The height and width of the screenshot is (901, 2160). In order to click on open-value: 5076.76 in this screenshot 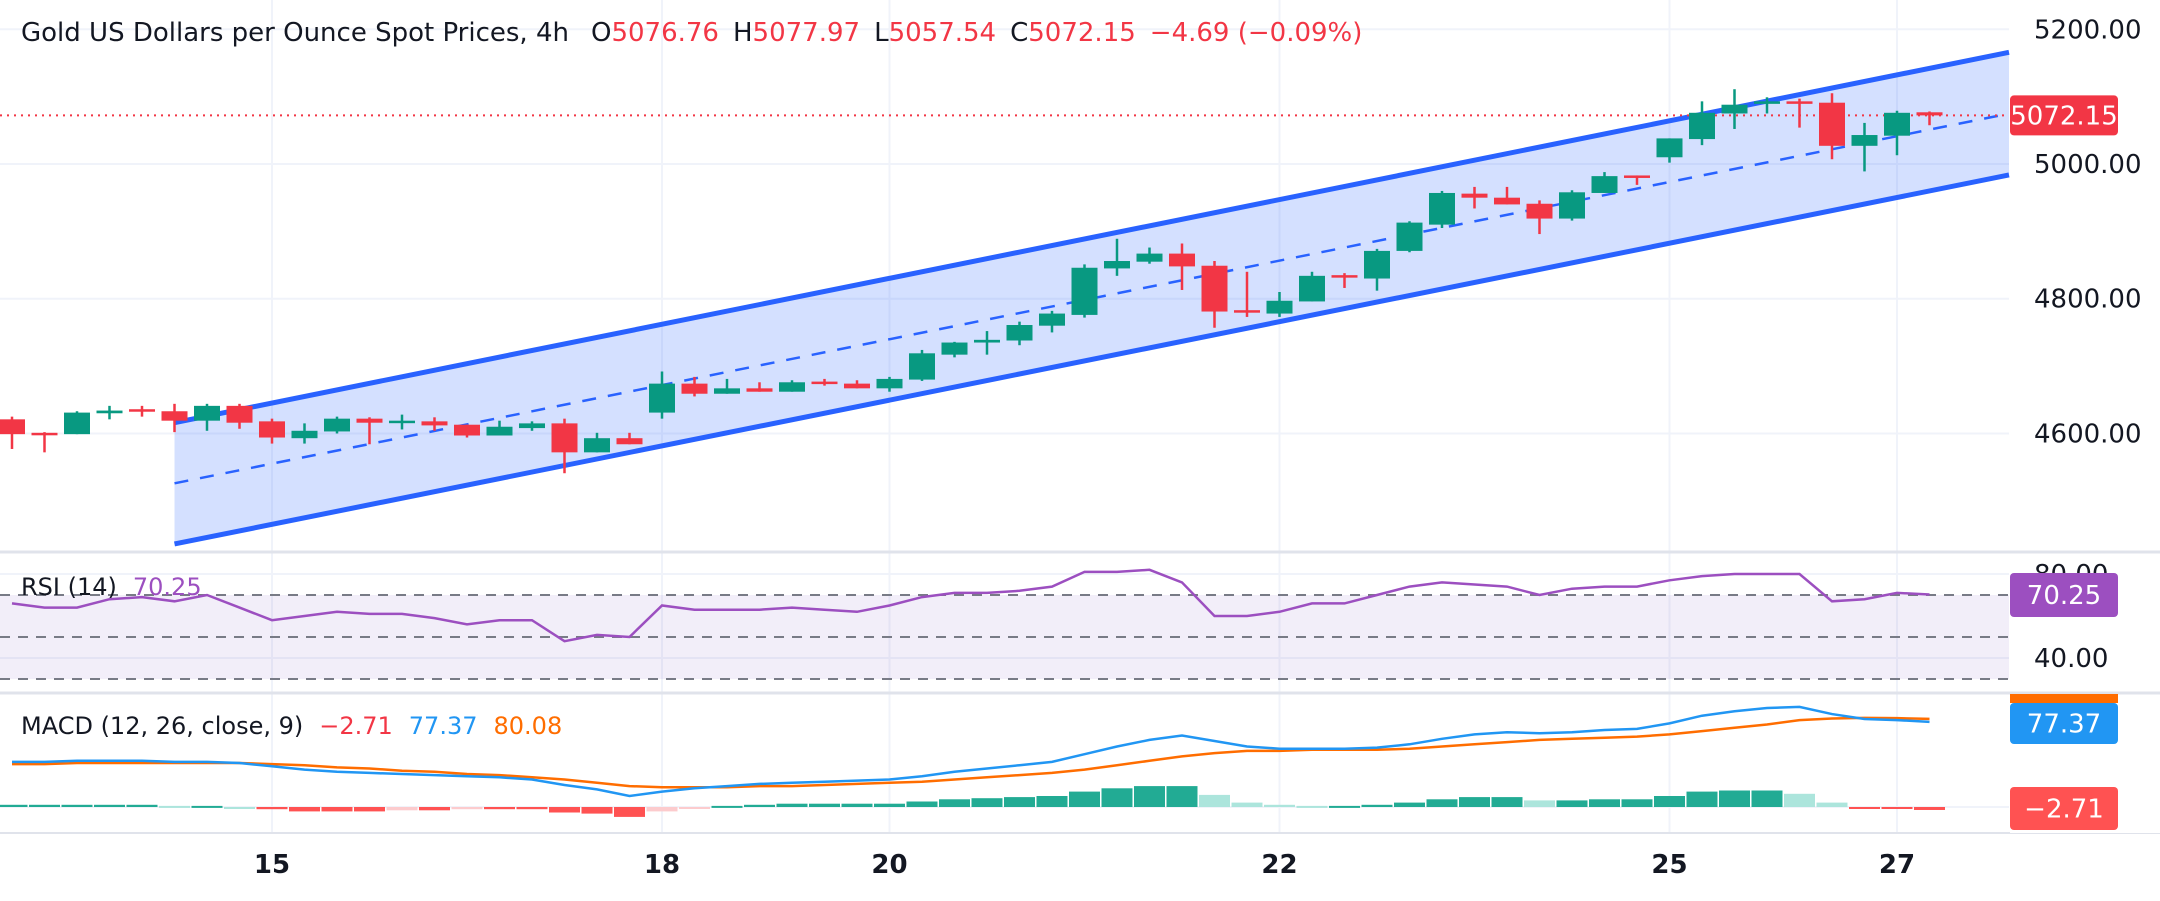, I will do `click(665, 33)`.